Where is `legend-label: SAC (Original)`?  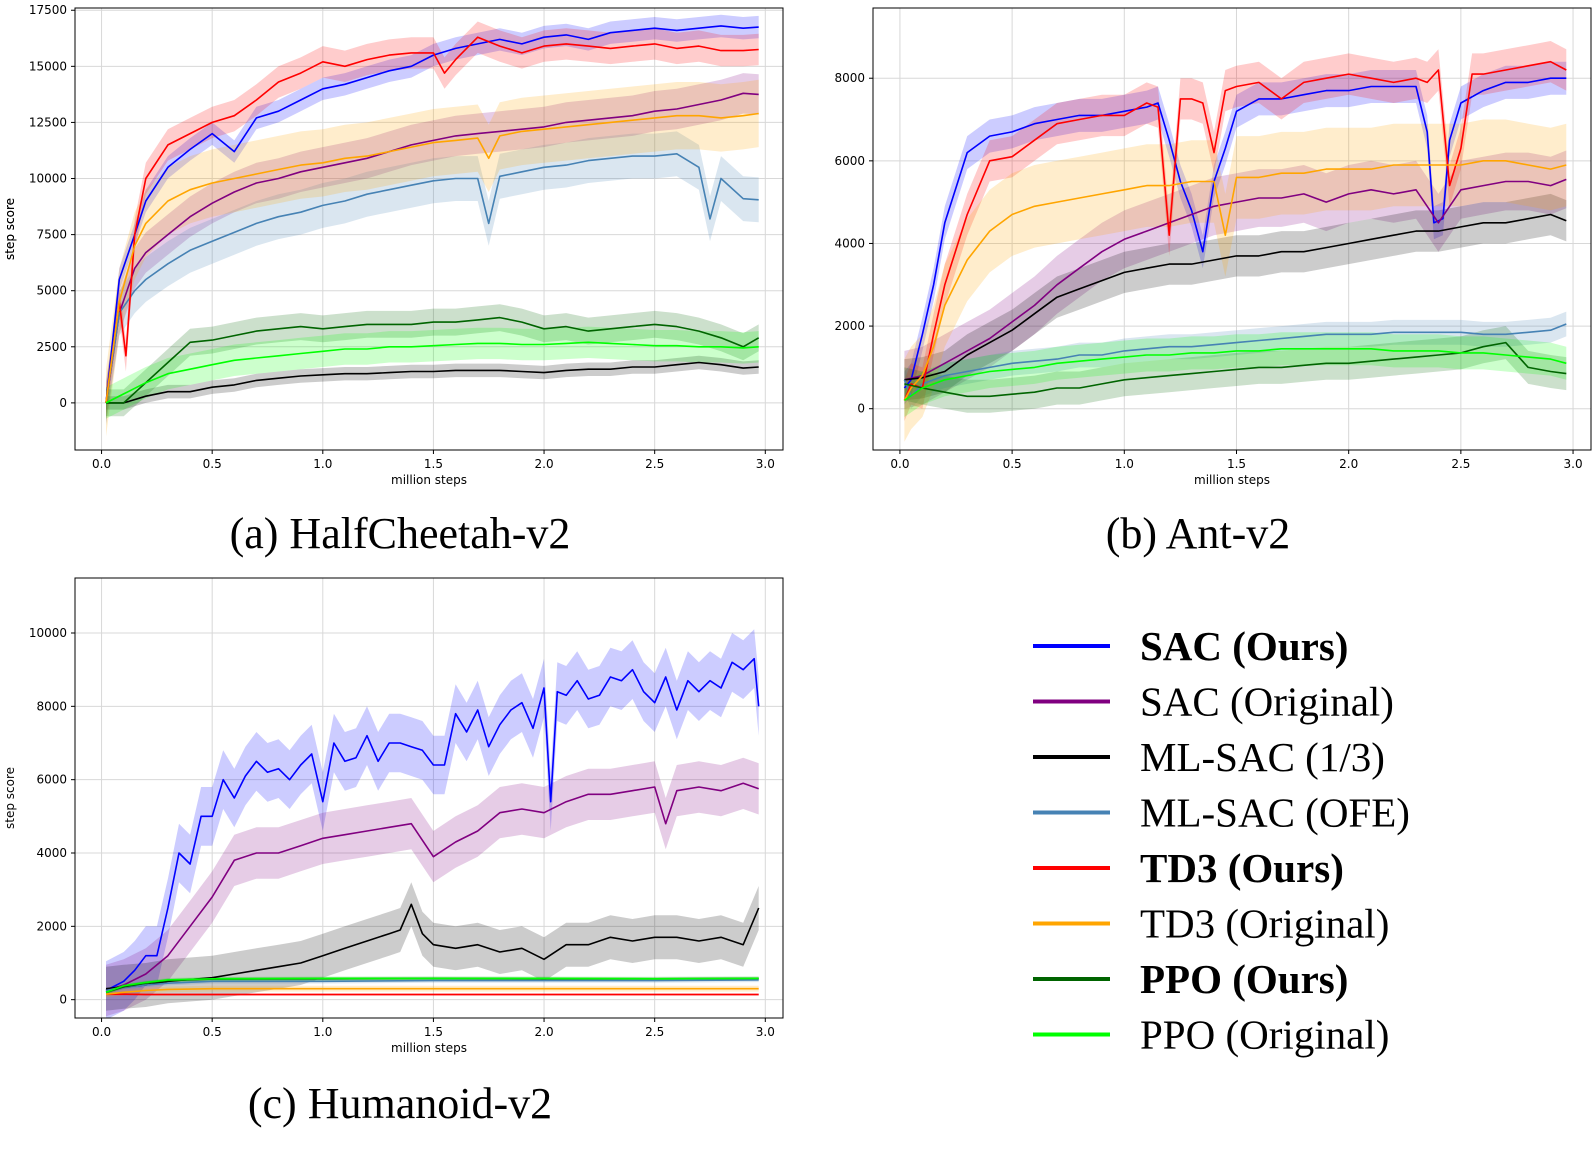 legend-label: SAC (Original) is located at coordinates (1267, 702).